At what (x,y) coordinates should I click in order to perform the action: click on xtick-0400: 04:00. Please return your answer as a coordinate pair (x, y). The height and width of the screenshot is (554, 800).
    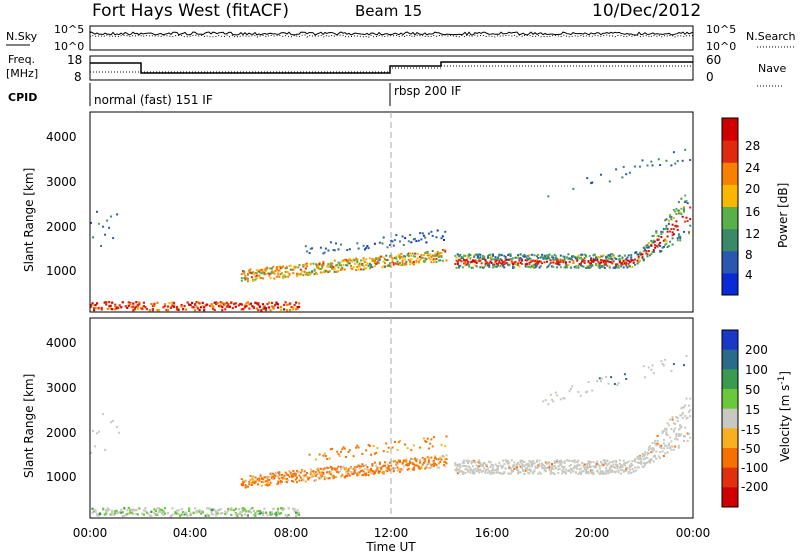
    Looking at the image, I should click on (190, 533).